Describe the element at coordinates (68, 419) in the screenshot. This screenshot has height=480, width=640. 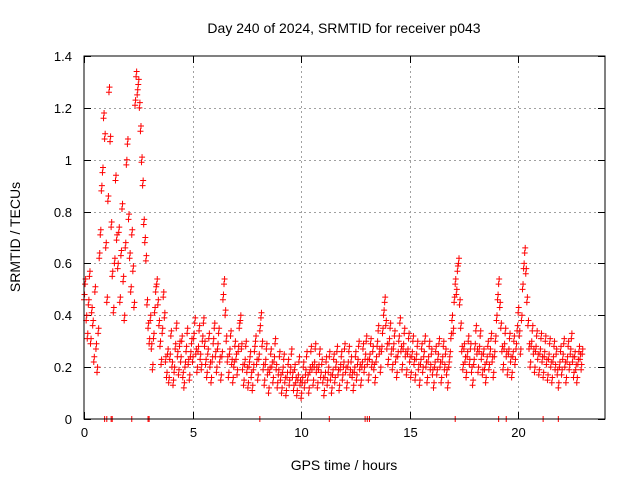
I see `y-tick-label: 0` at that location.